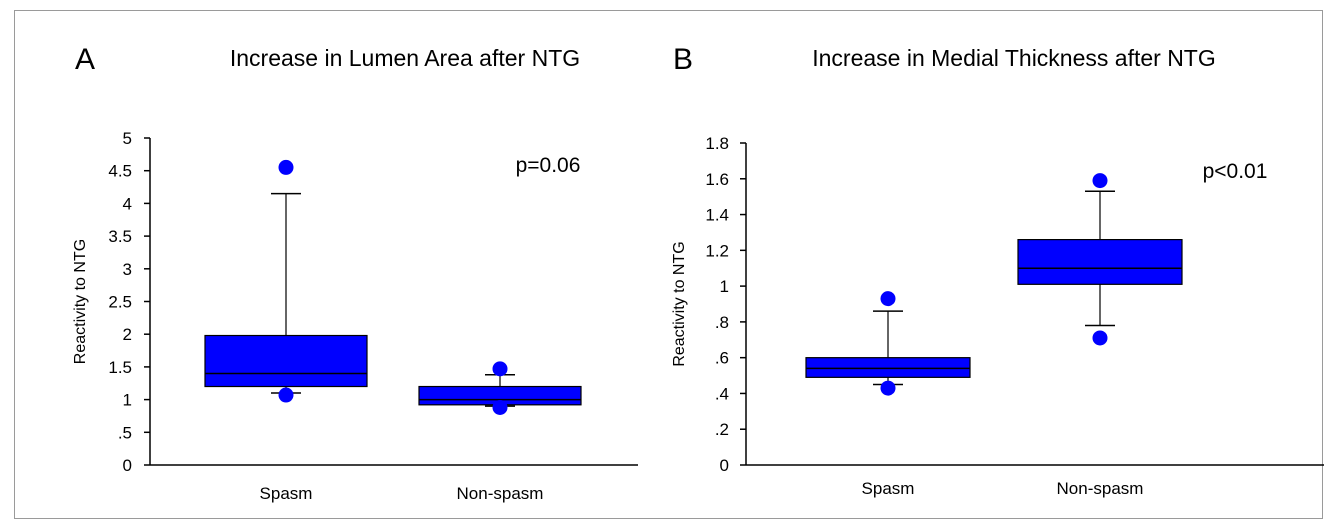 The image size is (1327, 523). I want to click on panel-a-y-tick-label: .5, so click(125, 432).